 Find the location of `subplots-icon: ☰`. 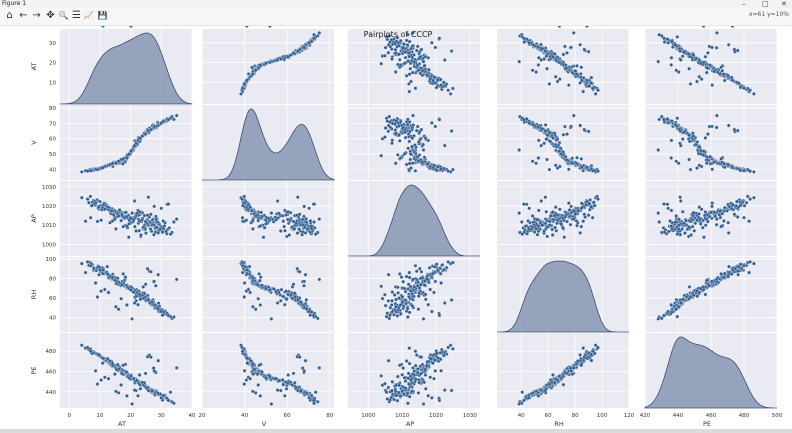

subplots-icon: ☰ is located at coordinates (76, 15).